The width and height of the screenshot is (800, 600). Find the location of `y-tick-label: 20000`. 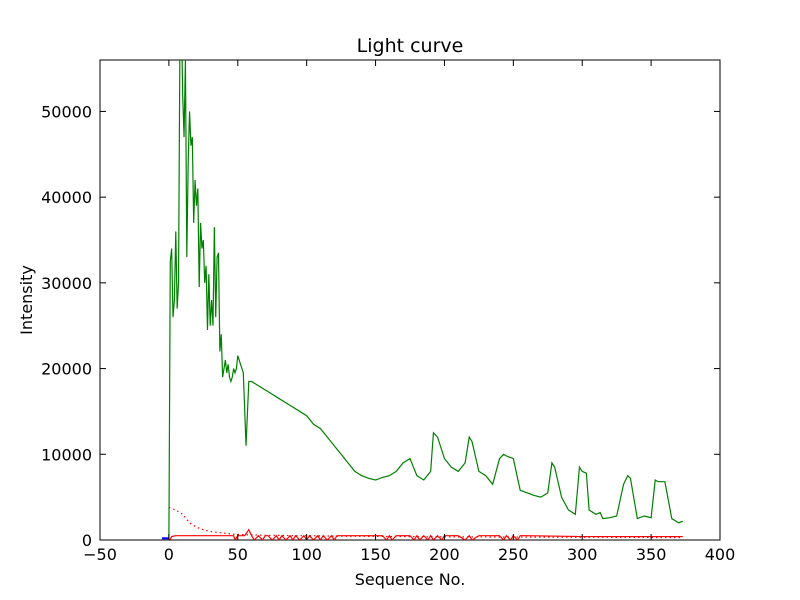

y-tick-label: 20000 is located at coordinates (66, 369).